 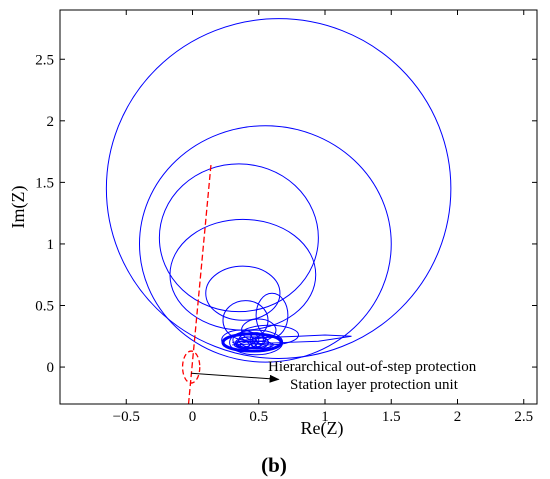 What do you see at coordinates (235, 377) in the screenshot?
I see `annotation-arrow` at bounding box center [235, 377].